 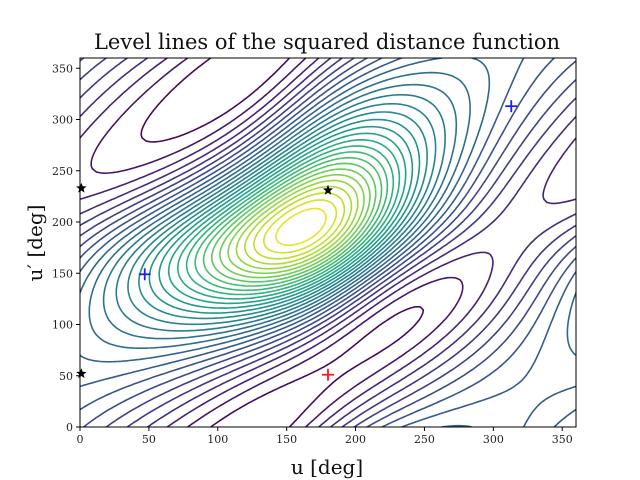 What do you see at coordinates (66, 376) in the screenshot?
I see `y-tick-label: 50` at bounding box center [66, 376].